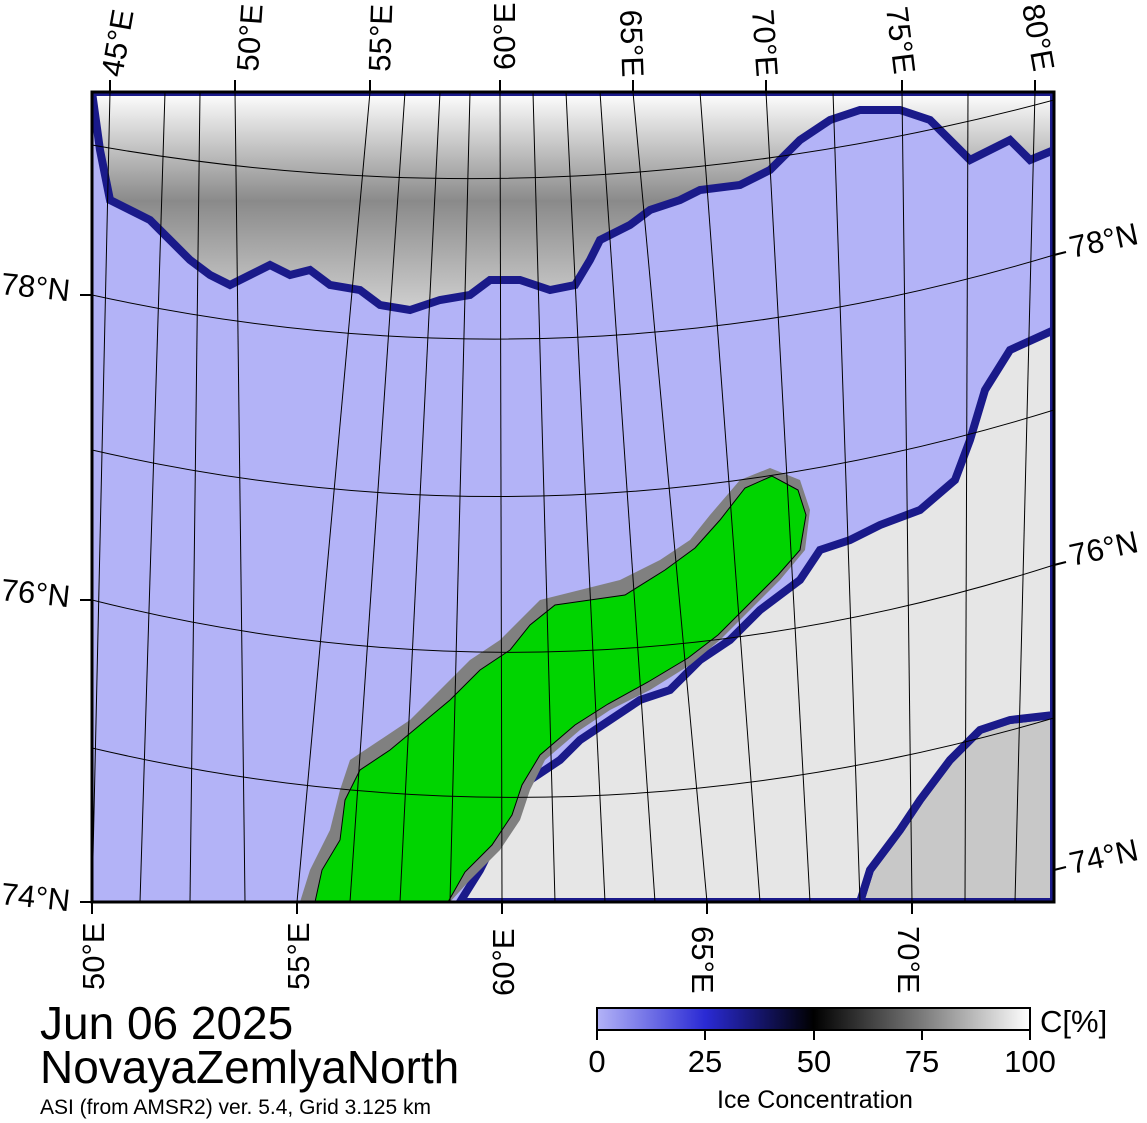  What do you see at coordinates (814, 1061) in the screenshot?
I see `colorbar-tick-label: 50` at bounding box center [814, 1061].